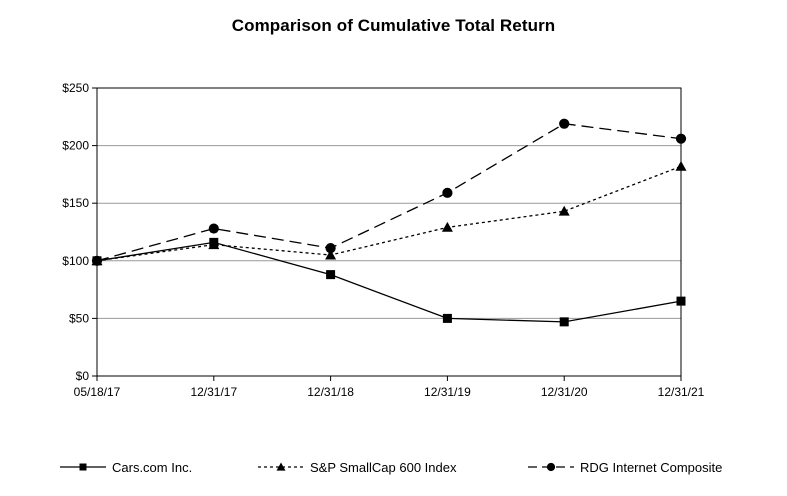  What do you see at coordinates (383, 467) in the screenshot?
I see `legend-label: S&P SmallCap 600 Index` at bounding box center [383, 467].